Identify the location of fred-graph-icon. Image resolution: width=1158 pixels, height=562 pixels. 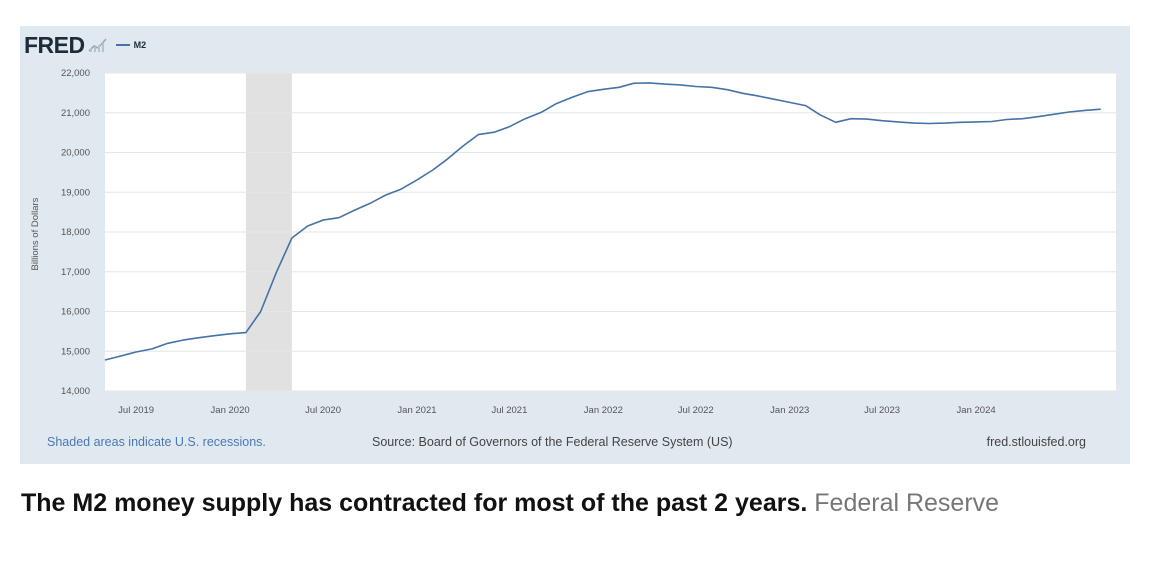
(97, 45).